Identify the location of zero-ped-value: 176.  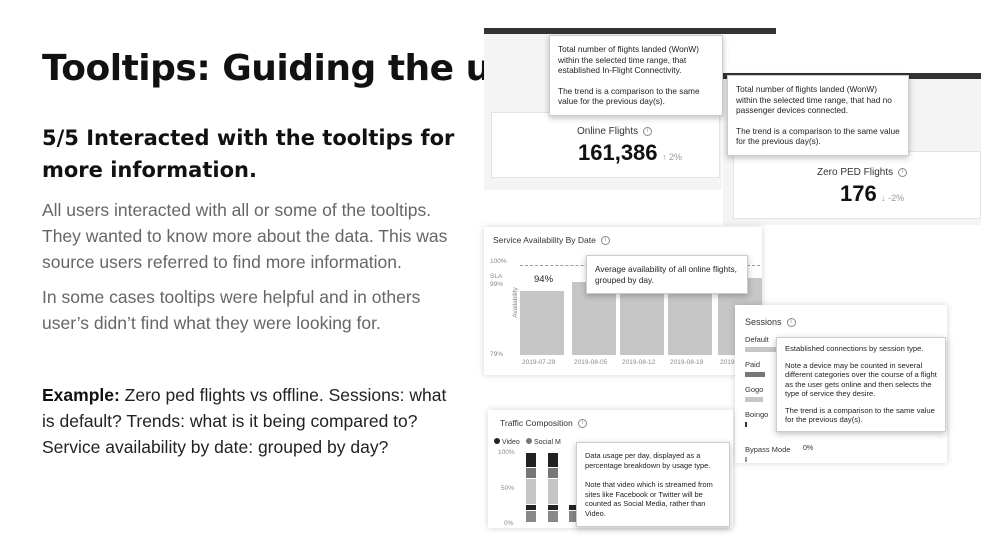
(858, 193).